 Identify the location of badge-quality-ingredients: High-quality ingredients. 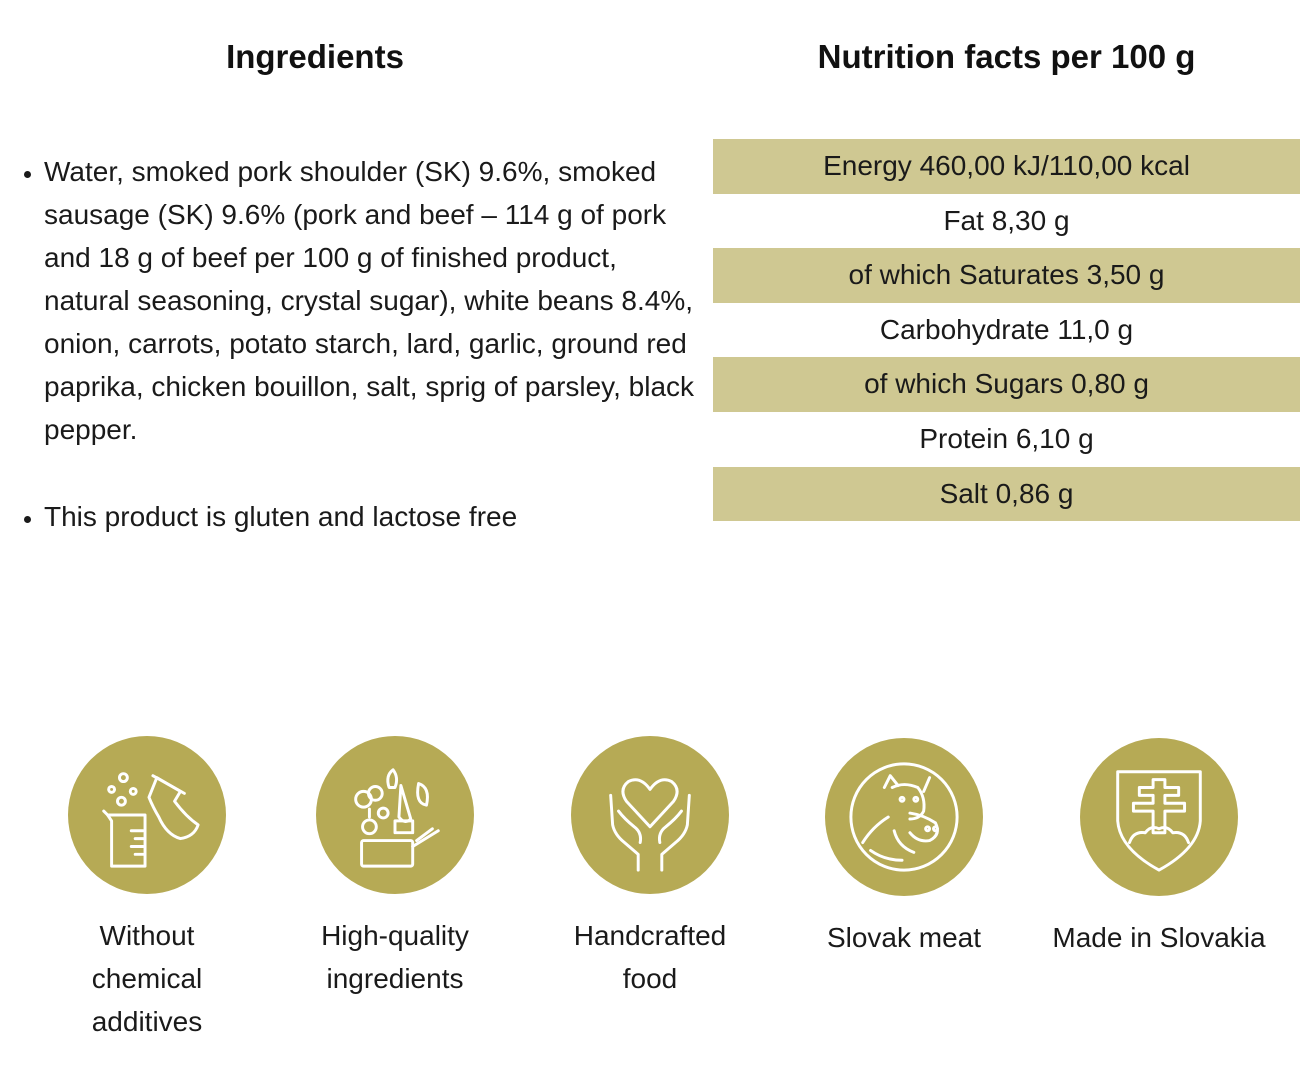
(395, 868).